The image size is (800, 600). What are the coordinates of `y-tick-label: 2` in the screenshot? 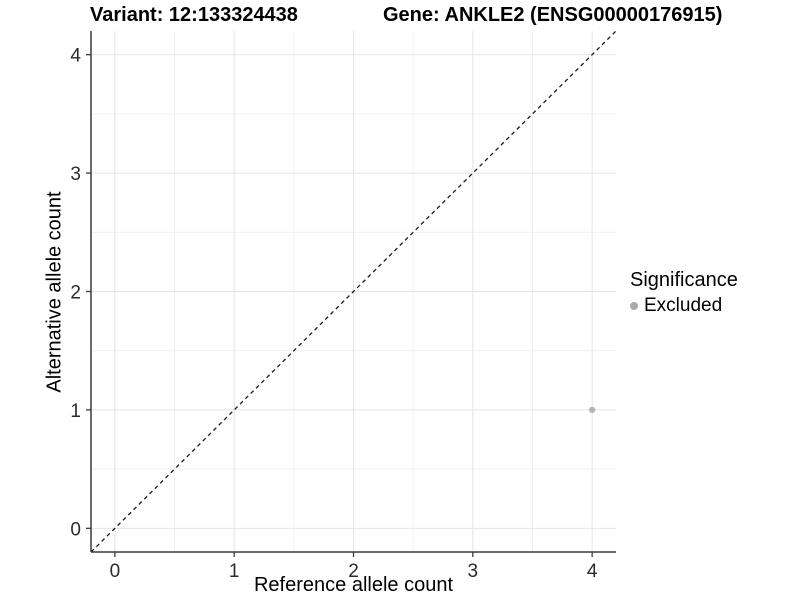 It's located at (75, 293).